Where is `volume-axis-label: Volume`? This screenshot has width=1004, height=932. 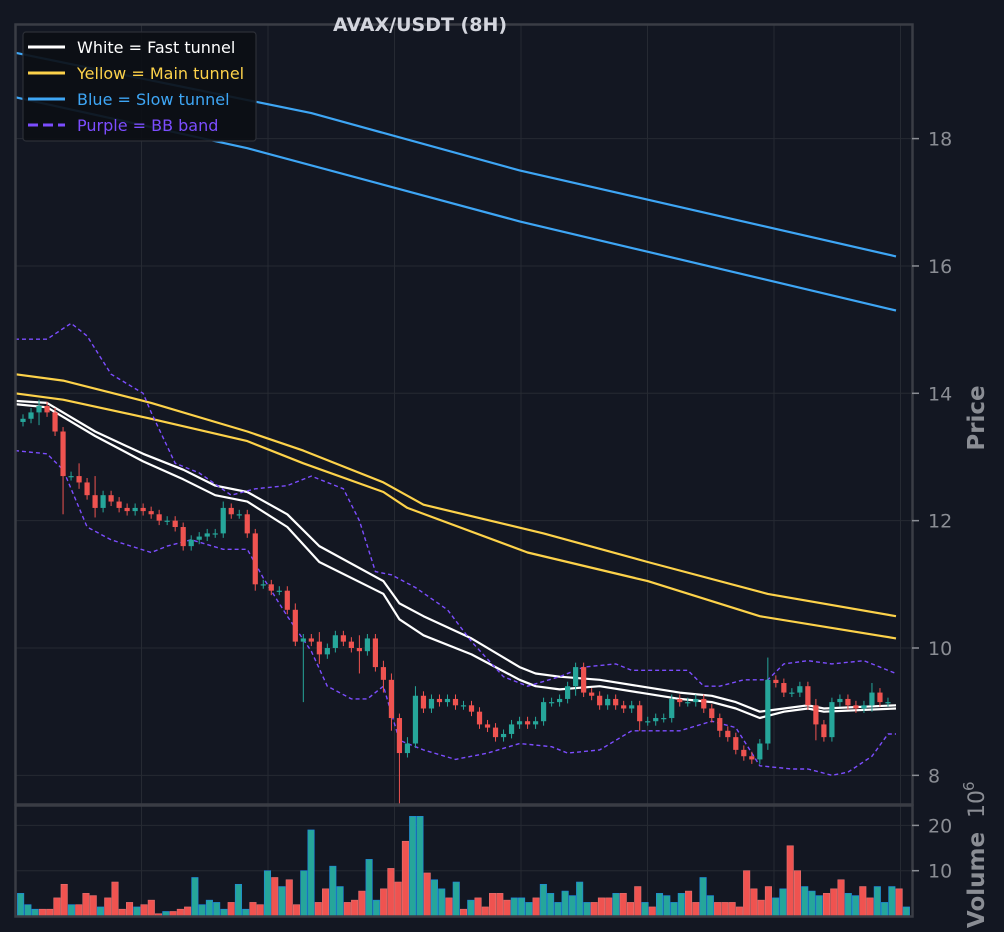 volume-axis-label: Volume is located at coordinates (977, 880).